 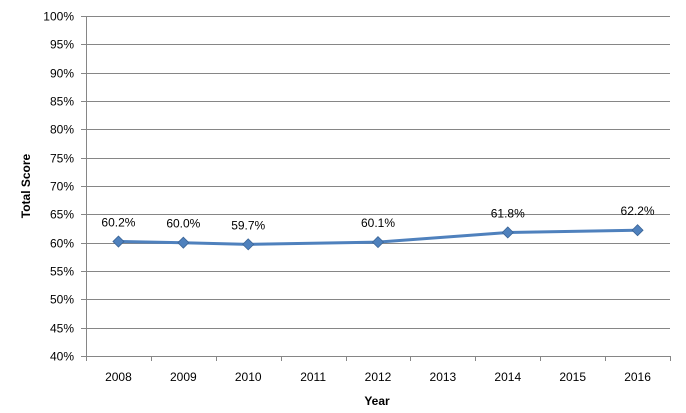 What do you see at coordinates (62, 74) in the screenshot?
I see `y-tick-label: 90%` at bounding box center [62, 74].